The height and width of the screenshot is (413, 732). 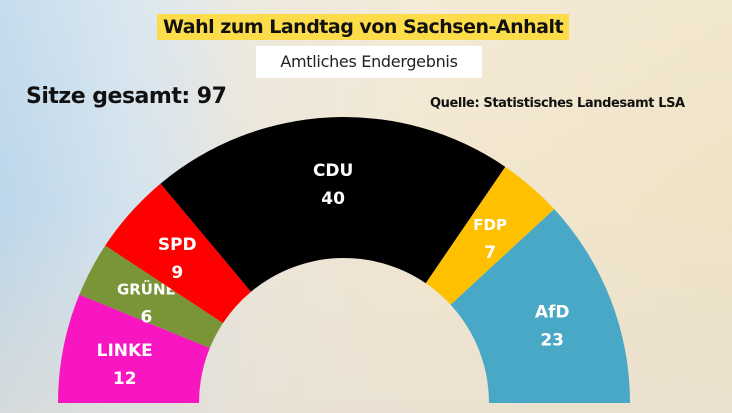 What do you see at coordinates (126, 96) in the screenshot?
I see `total-seats: Sitze gesamt: 97` at bounding box center [126, 96].